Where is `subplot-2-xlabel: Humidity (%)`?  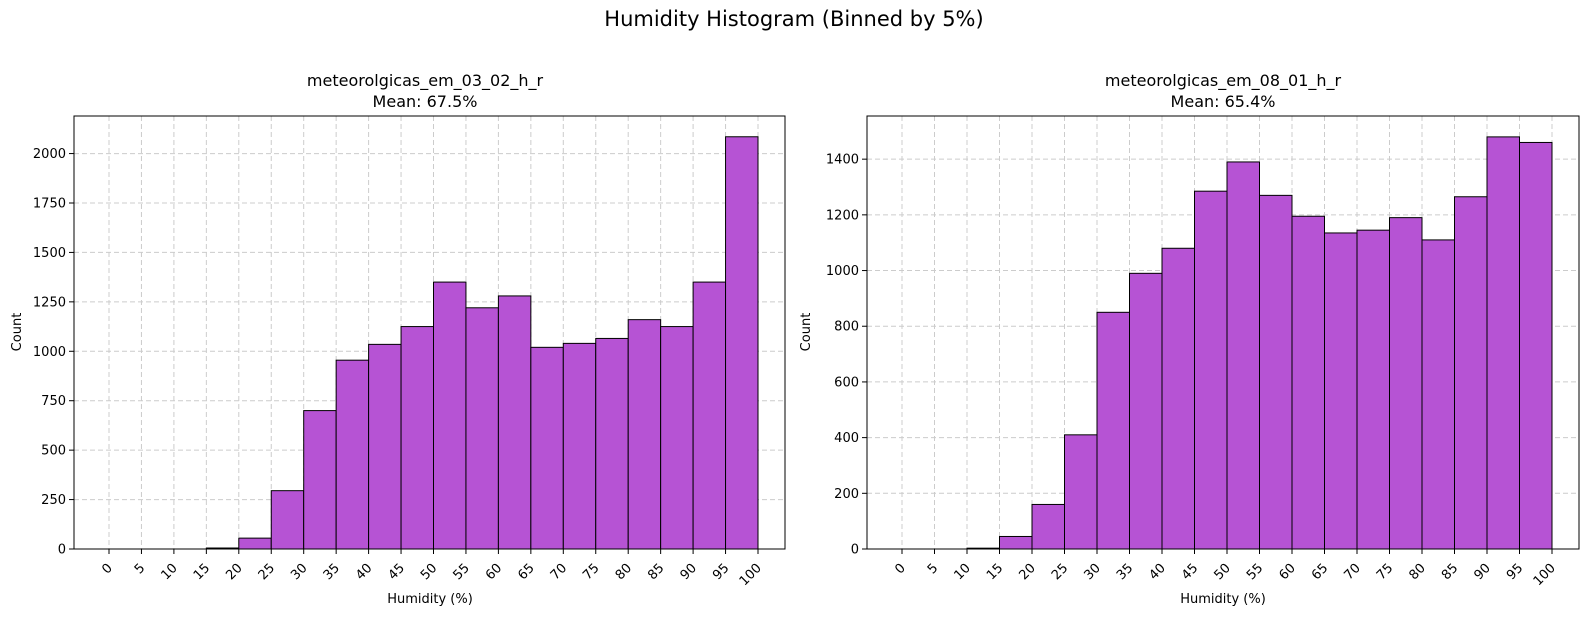
subplot-2-xlabel: Humidity (%) is located at coordinates (1223, 599).